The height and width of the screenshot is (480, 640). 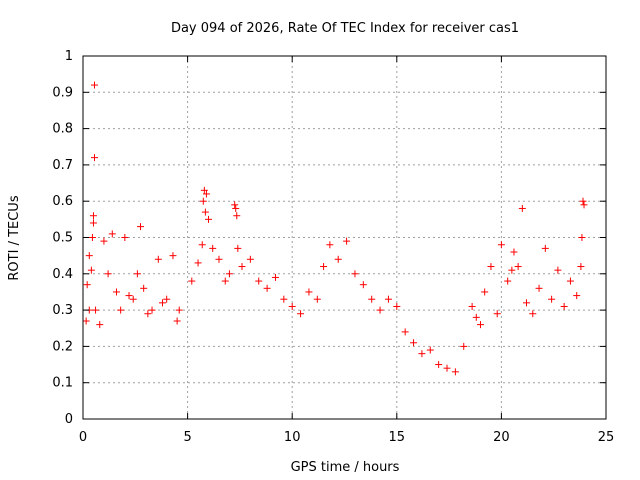 What do you see at coordinates (62, 129) in the screenshot?
I see `y-tick-label: 0.8` at bounding box center [62, 129].